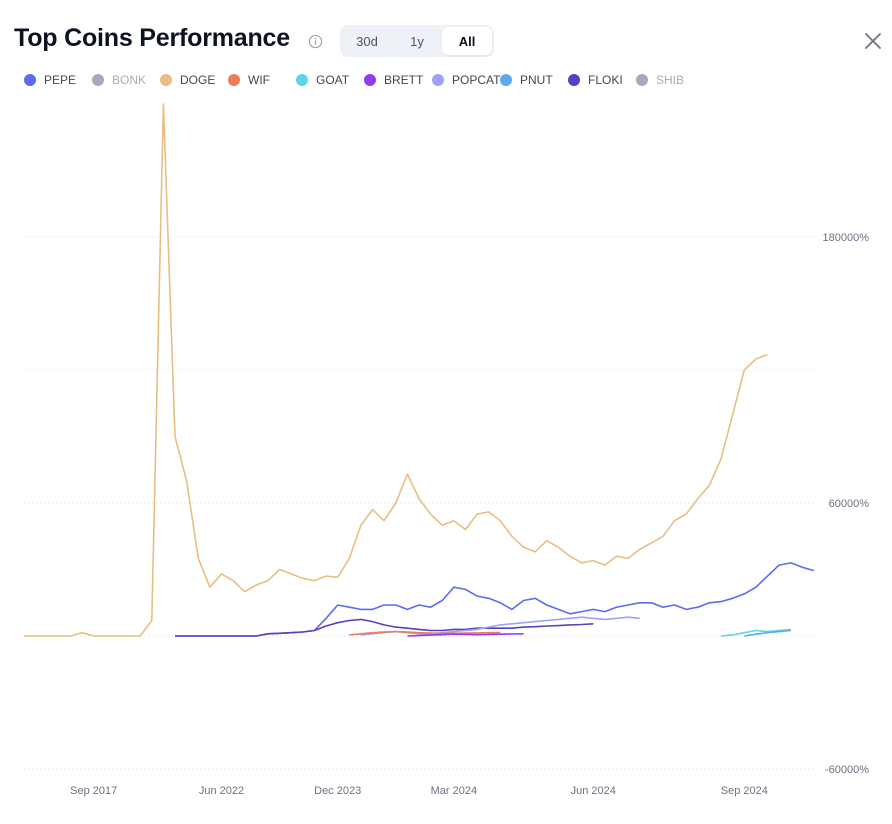 The width and height of the screenshot is (892, 824). I want to click on legend-item-brett: BRETT, so click(393, 80).